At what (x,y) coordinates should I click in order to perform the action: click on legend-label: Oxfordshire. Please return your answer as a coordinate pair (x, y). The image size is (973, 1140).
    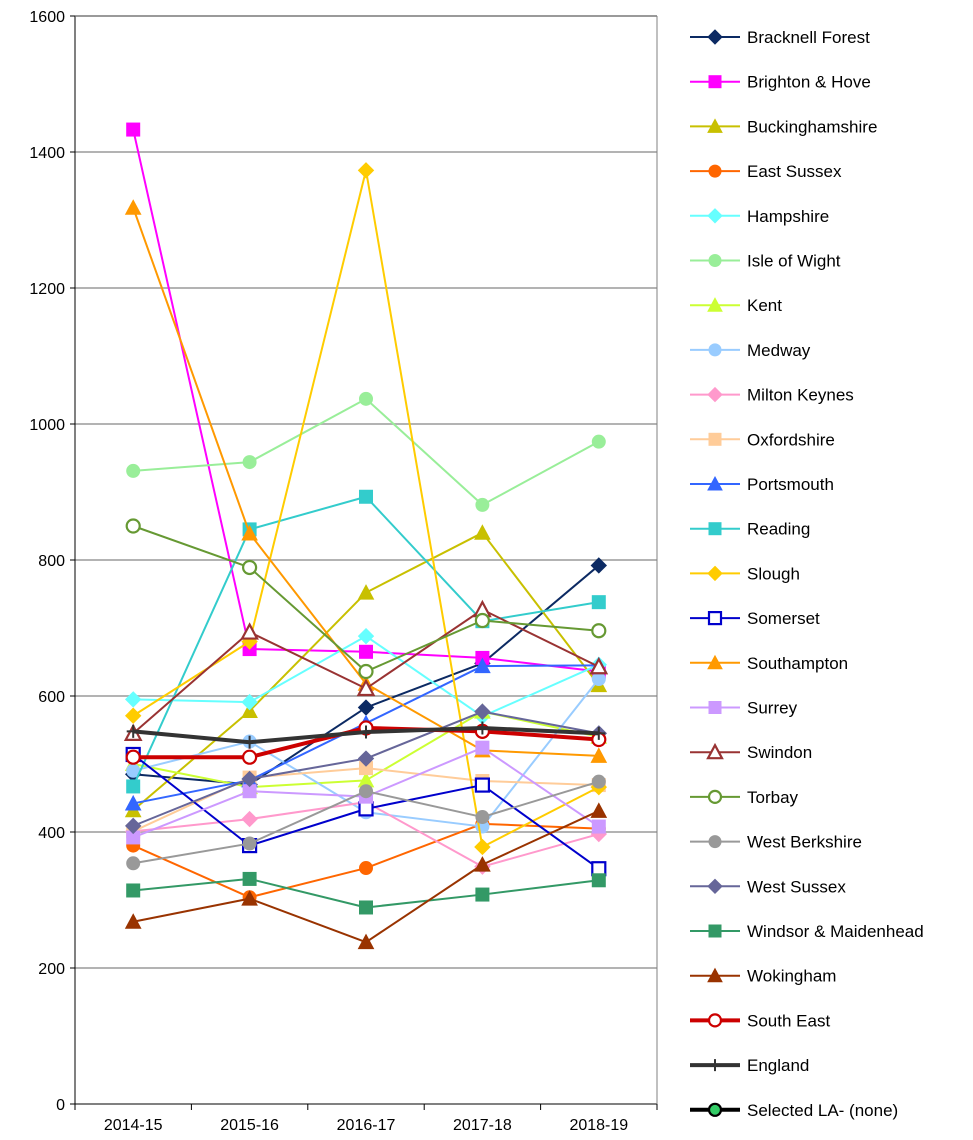
    Looking at the image, I should click on (791, 439).